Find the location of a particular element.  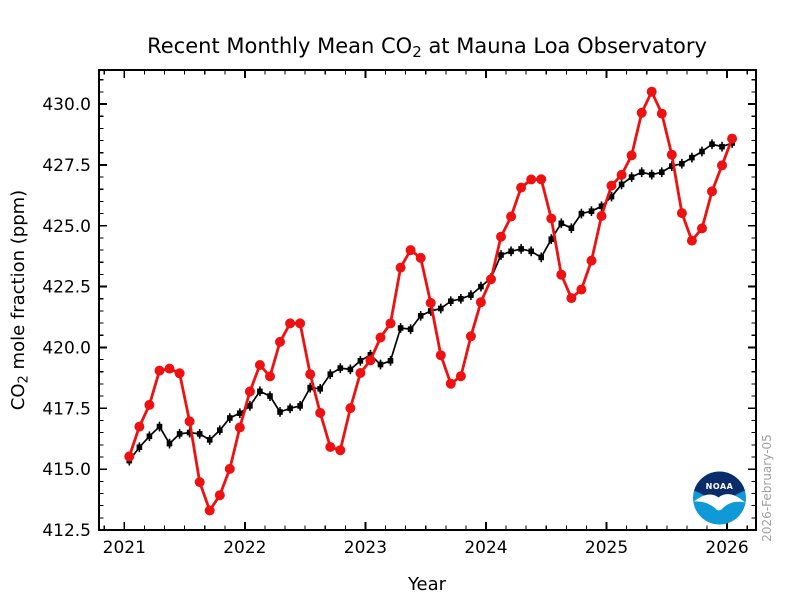

x-tick-label: 2026 is located at coordinates (726, 548).